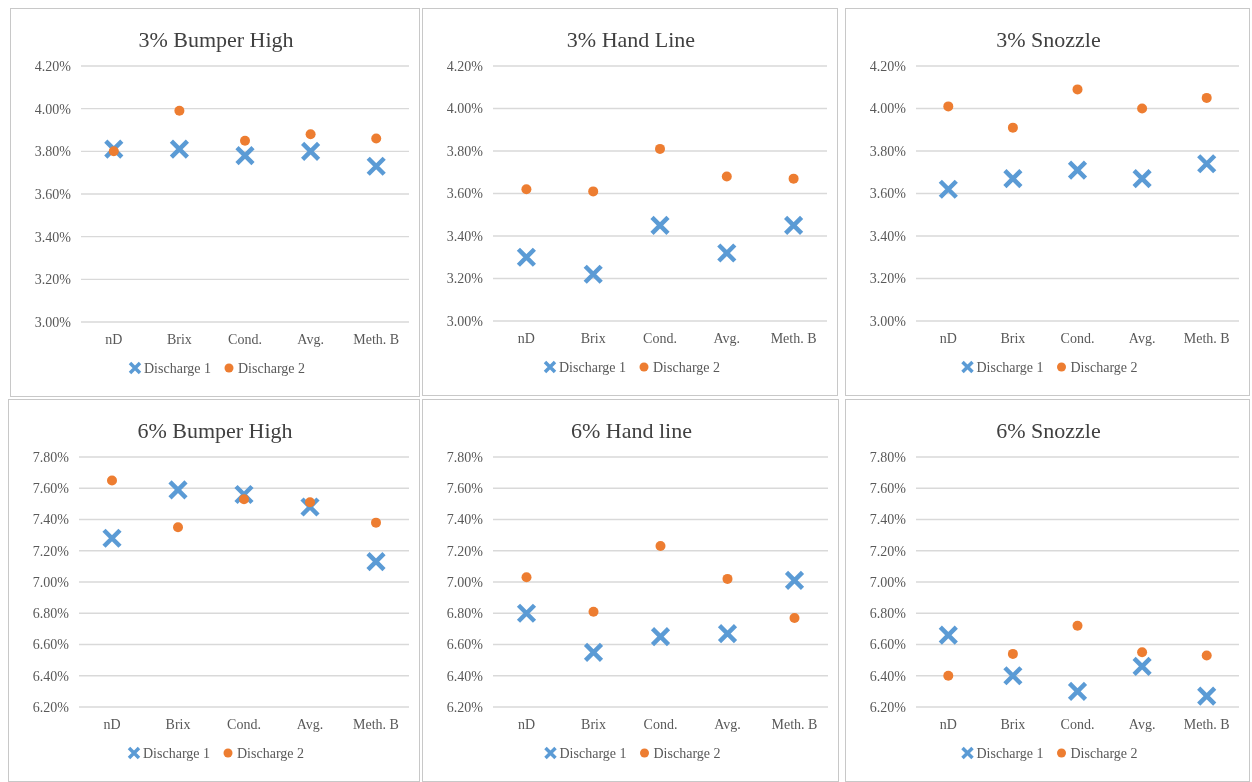  I want to click on y-tick-label: 6.60%, so click(51, 645).